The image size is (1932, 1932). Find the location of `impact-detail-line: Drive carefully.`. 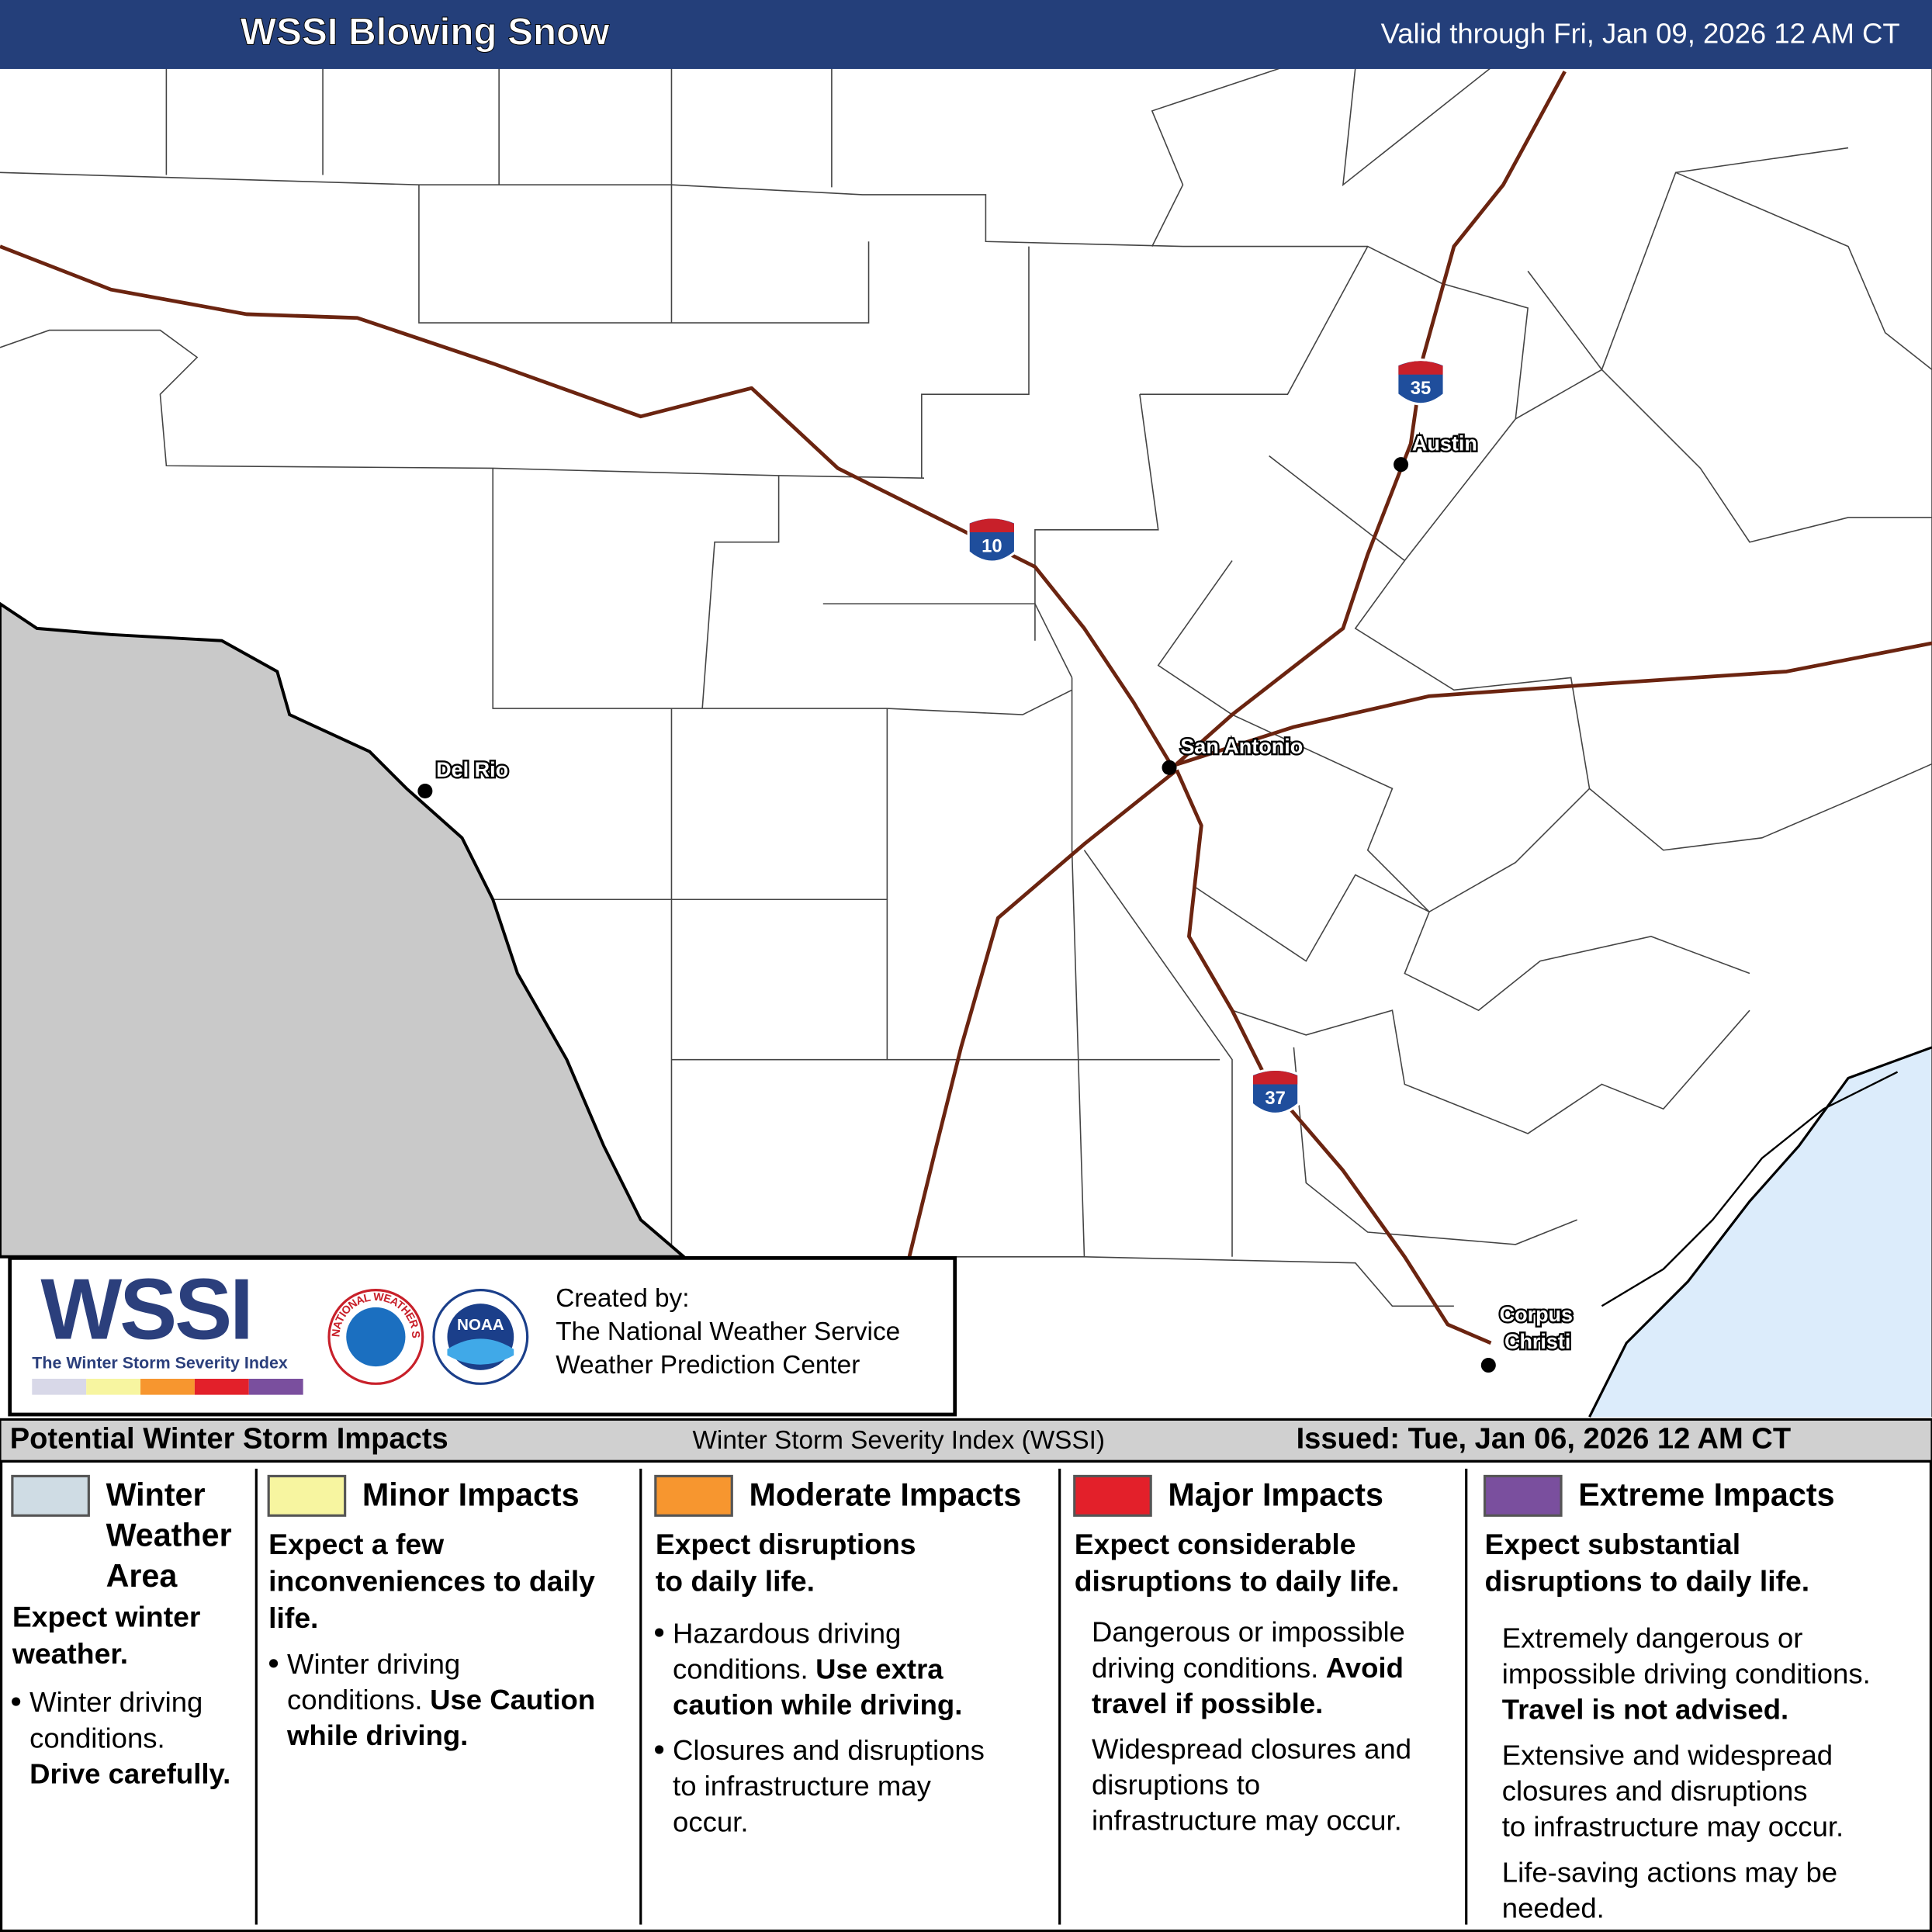

impact-detail-line: Drive carefully. is located at coordinates (129, 1773).